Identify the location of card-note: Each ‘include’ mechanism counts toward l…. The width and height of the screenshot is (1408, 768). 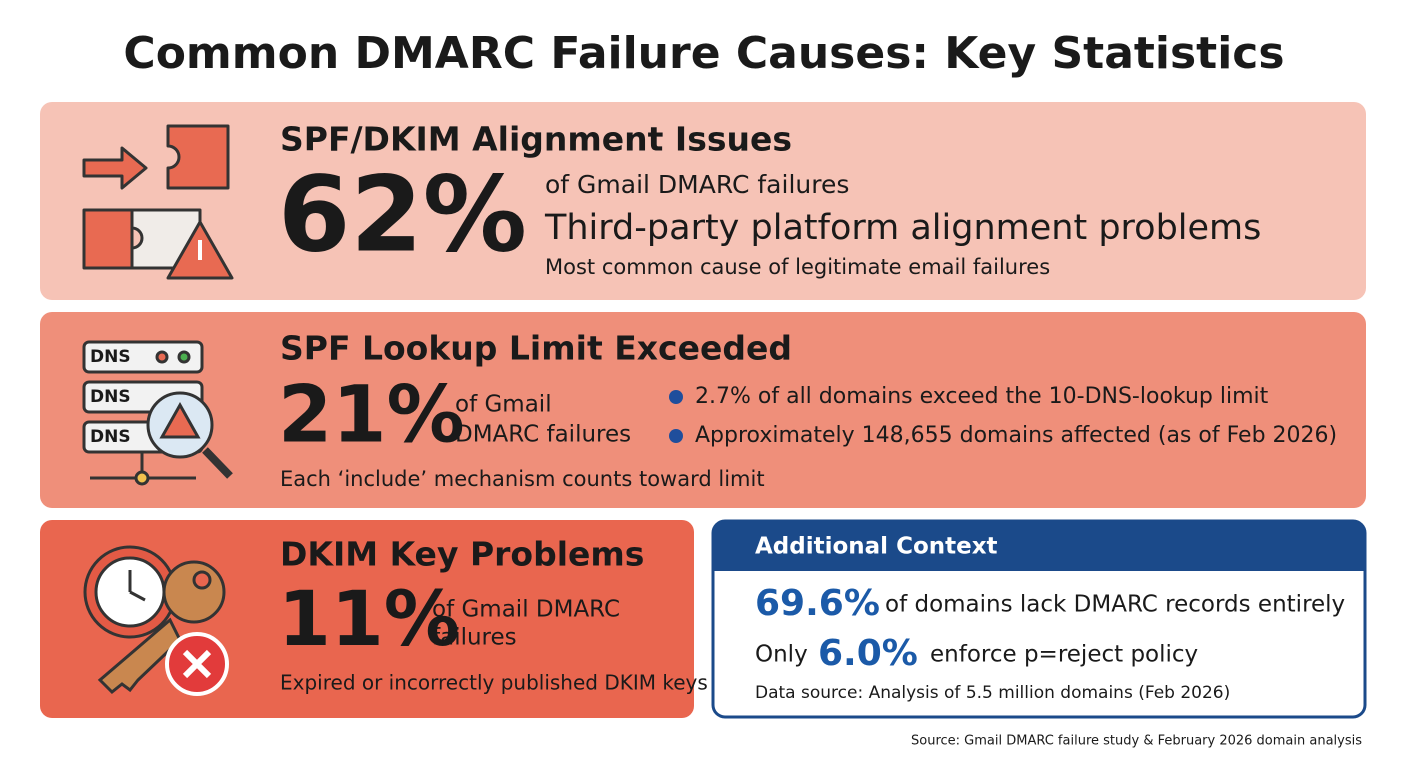
(522, 479).